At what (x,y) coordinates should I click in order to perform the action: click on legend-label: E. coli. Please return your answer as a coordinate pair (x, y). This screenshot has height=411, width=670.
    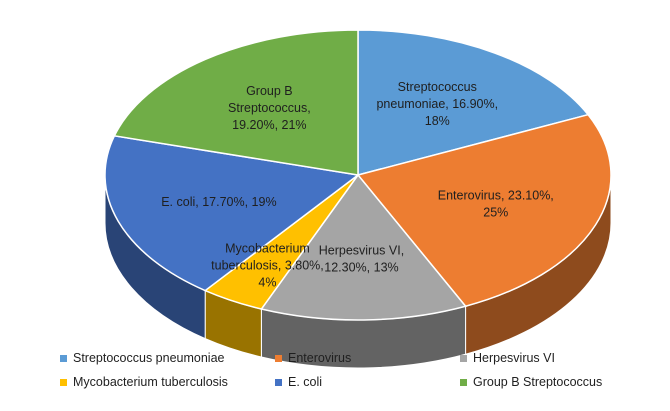
    Looking at the image, I should click on (305, 382).